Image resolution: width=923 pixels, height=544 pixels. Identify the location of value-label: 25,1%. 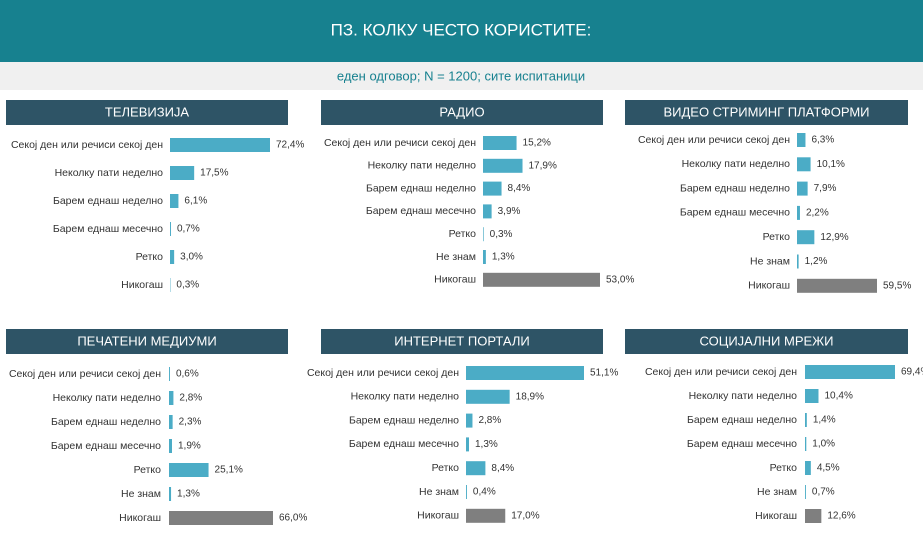
(229, 470).